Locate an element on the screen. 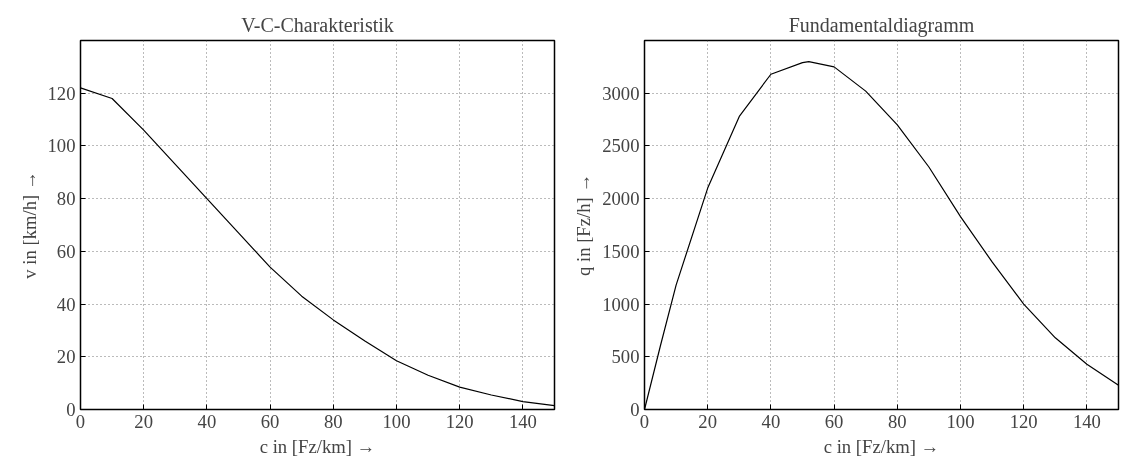 The height and width of the screenshot is (469, 1128). chart-title: Fundamentaldiagramm is located at coordinates (881, 25).